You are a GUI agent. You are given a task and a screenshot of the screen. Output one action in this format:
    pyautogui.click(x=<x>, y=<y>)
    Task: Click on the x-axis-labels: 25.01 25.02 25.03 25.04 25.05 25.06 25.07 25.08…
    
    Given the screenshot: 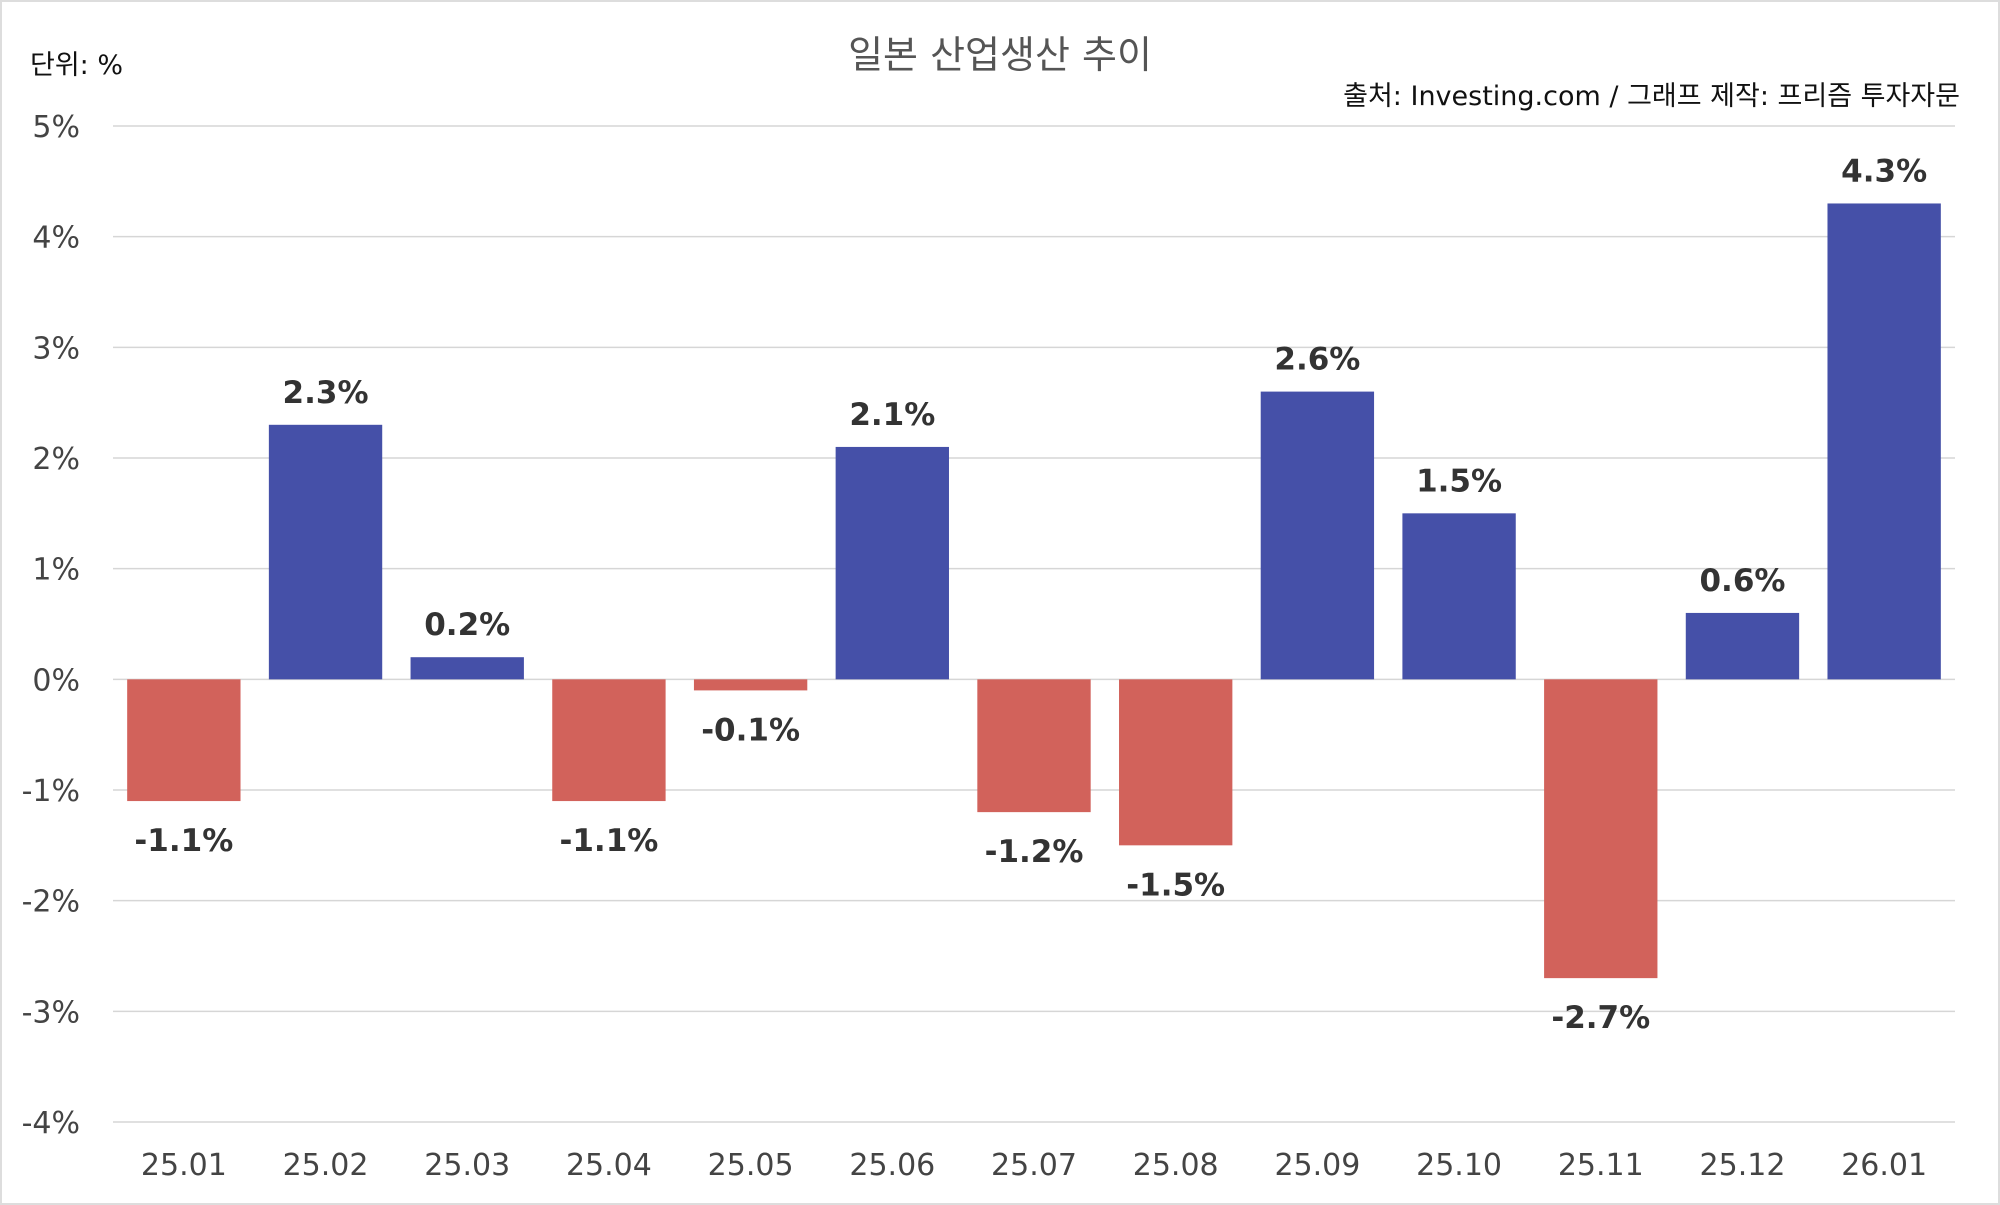 What is the action you would take?
    pyautogui.click(x=1034, y=1165)
    